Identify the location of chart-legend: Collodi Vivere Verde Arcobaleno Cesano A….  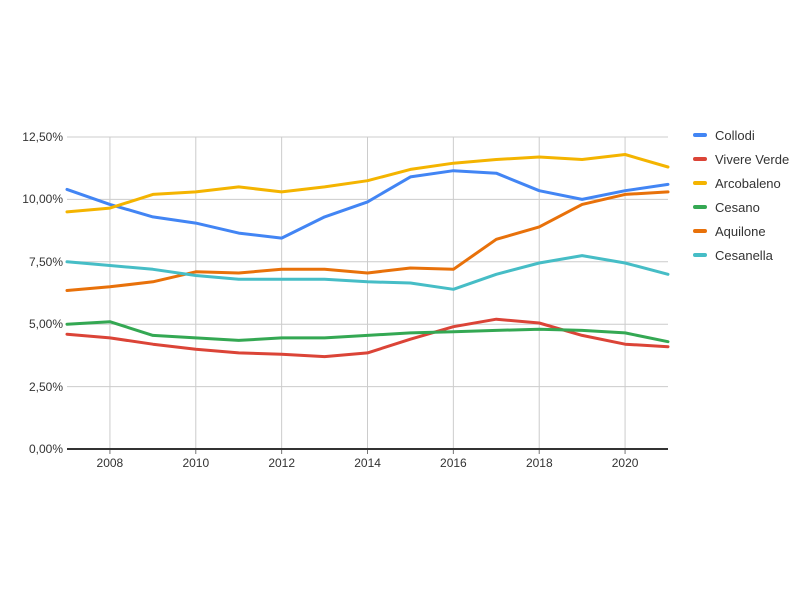
(741, 200).